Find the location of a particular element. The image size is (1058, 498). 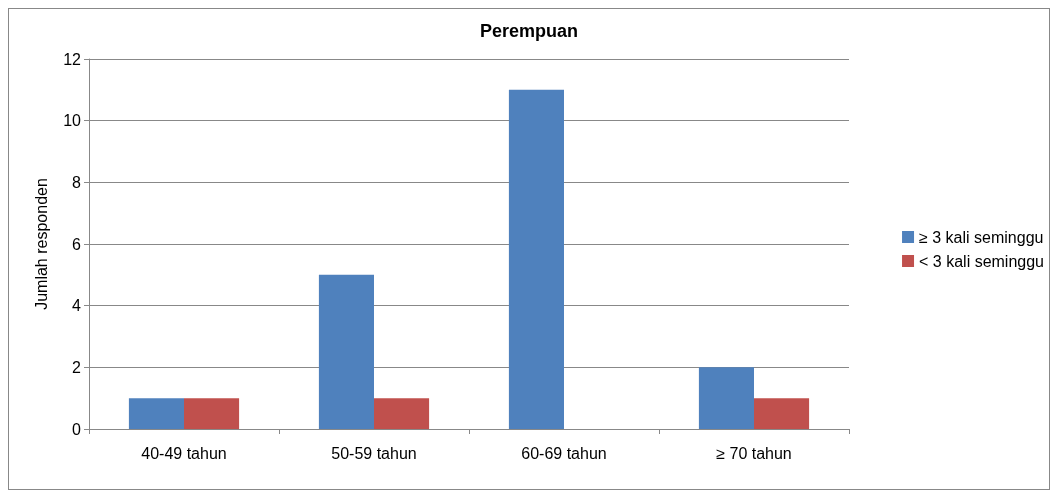

y-tick-label: 12 is located at coordinates (72, 59).